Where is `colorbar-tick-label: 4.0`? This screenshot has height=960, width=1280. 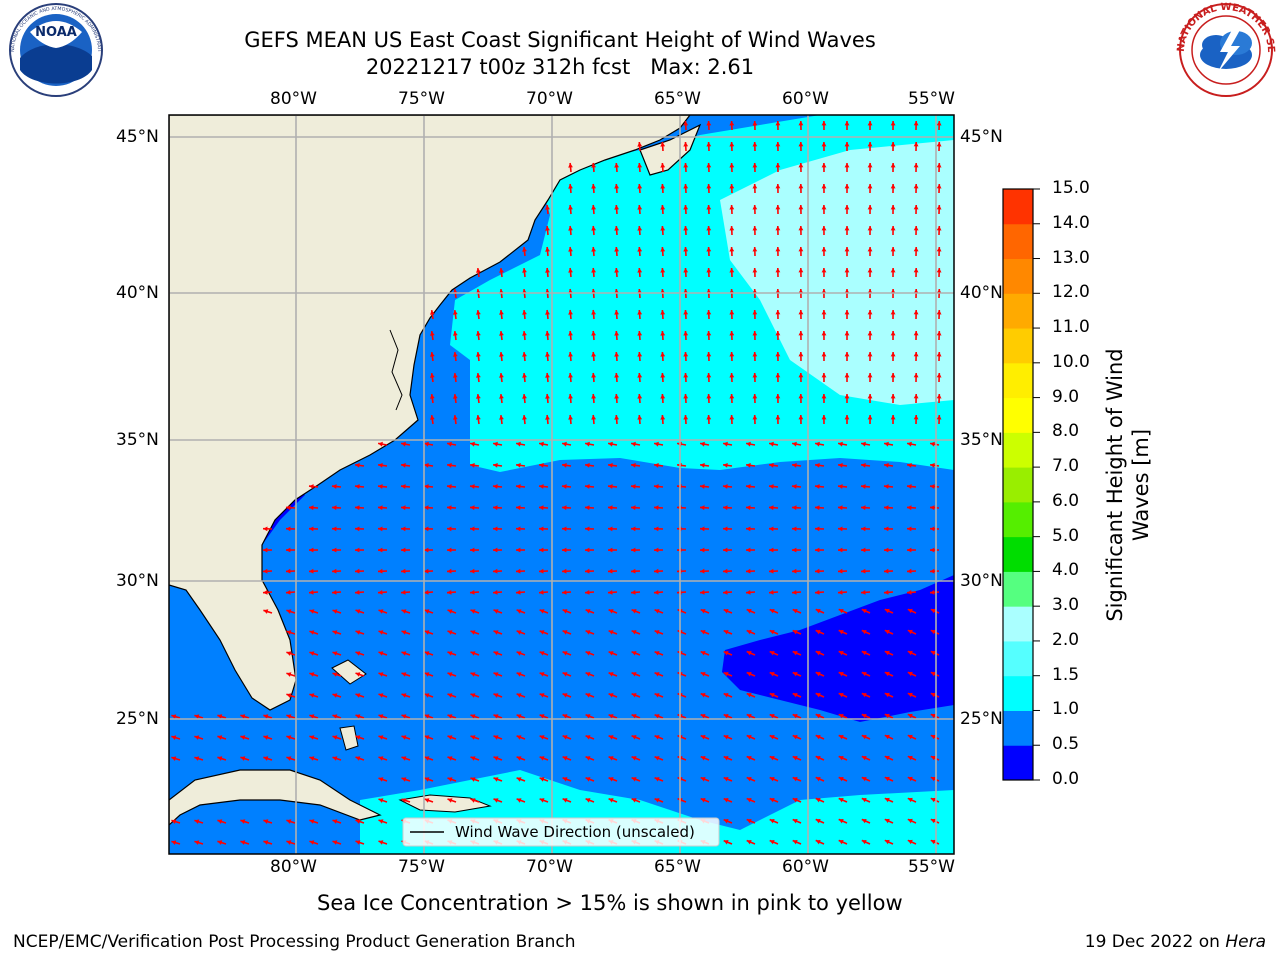
colorbar-tick-label: 4.0 is located at coordinates (1066, 570).